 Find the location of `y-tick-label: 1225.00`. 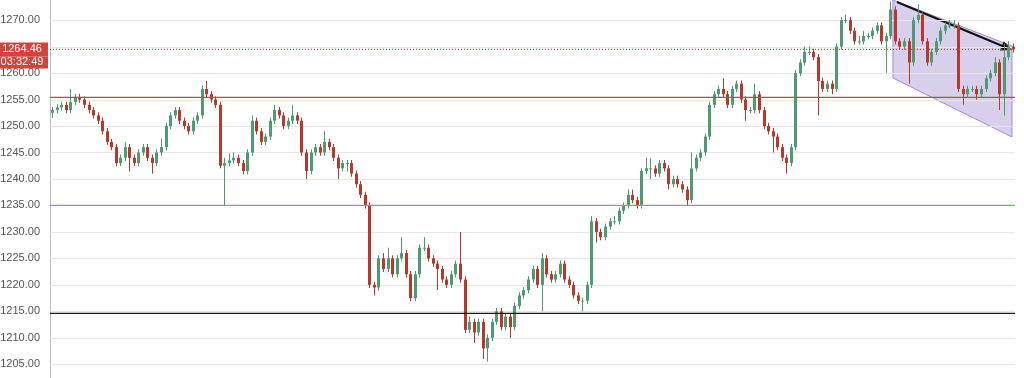

y-tick-label: 1225.00 is located at coordinates (20, 257).